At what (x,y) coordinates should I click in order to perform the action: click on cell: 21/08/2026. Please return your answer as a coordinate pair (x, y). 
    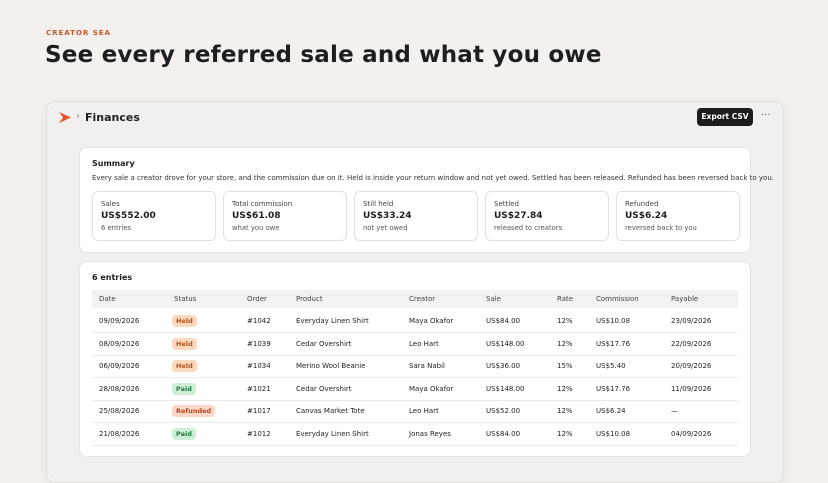
    Looking at the image, I should click on (119, 434).